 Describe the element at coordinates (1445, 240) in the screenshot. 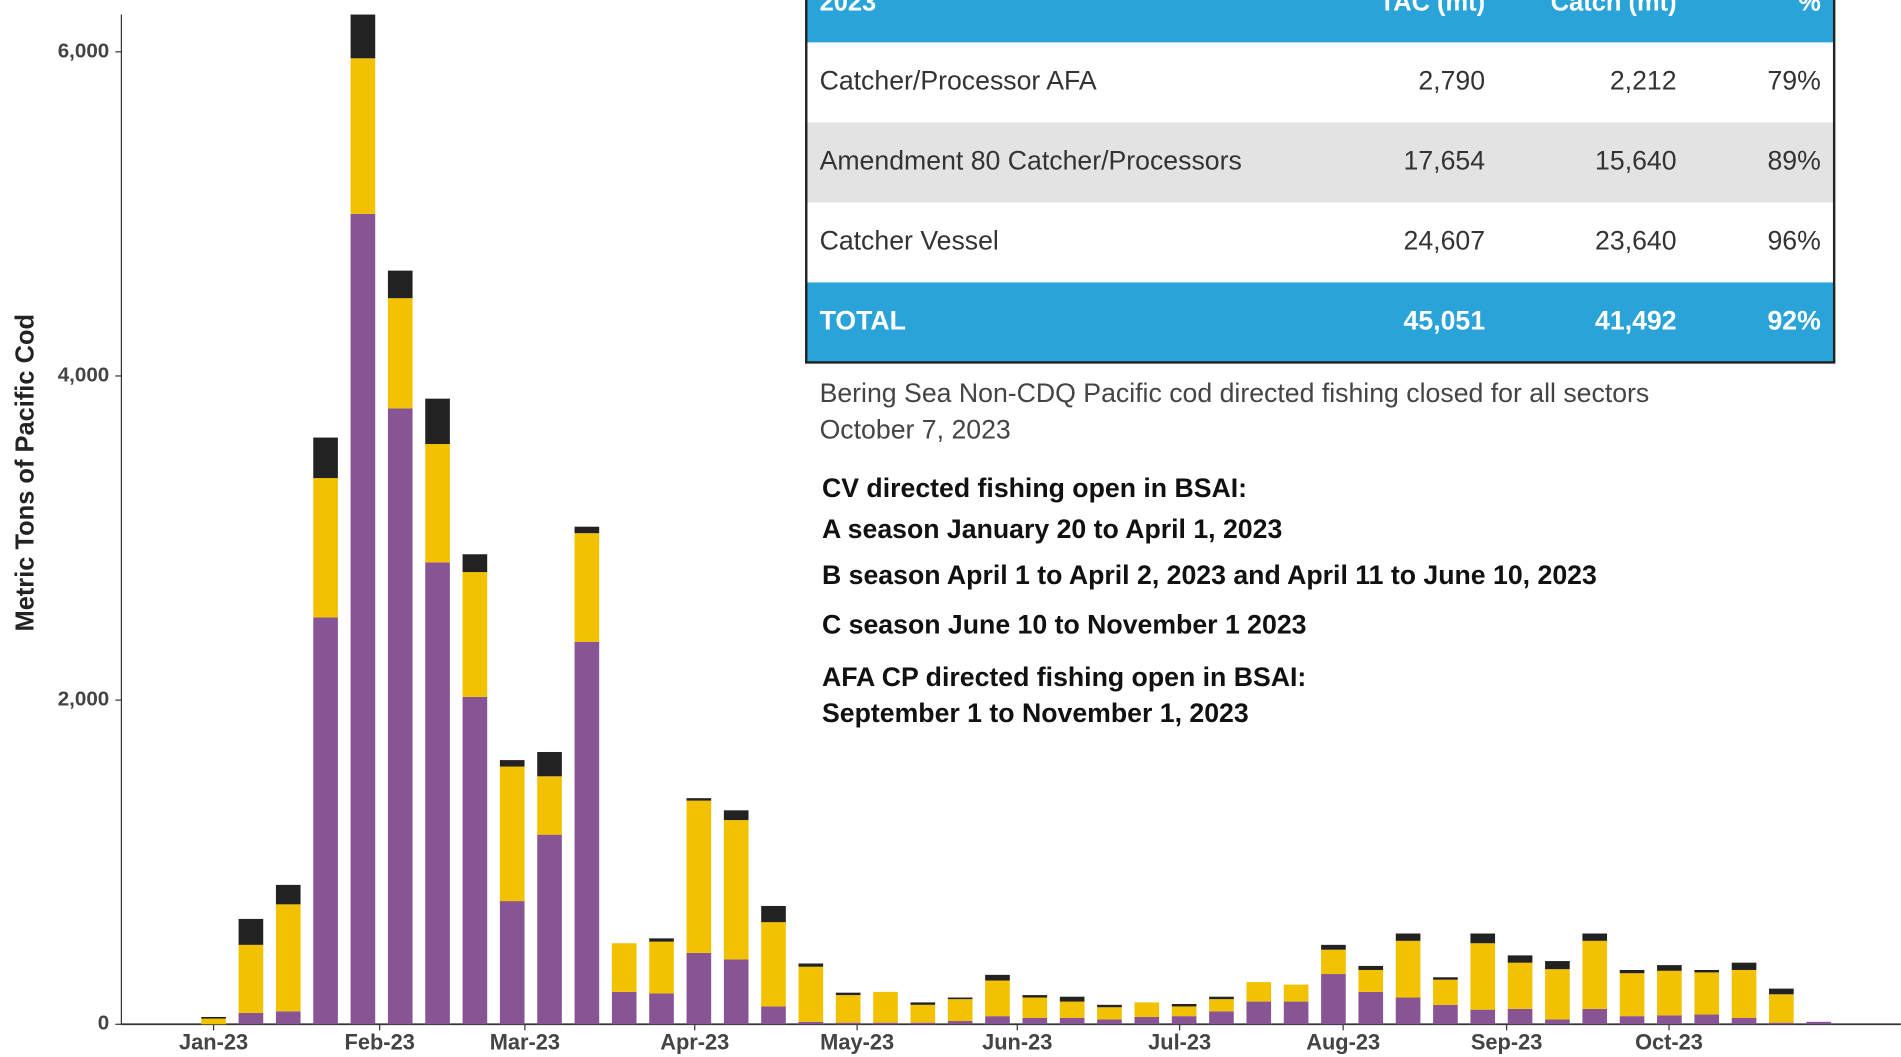

I see `table-cell: 24,607` at that location.